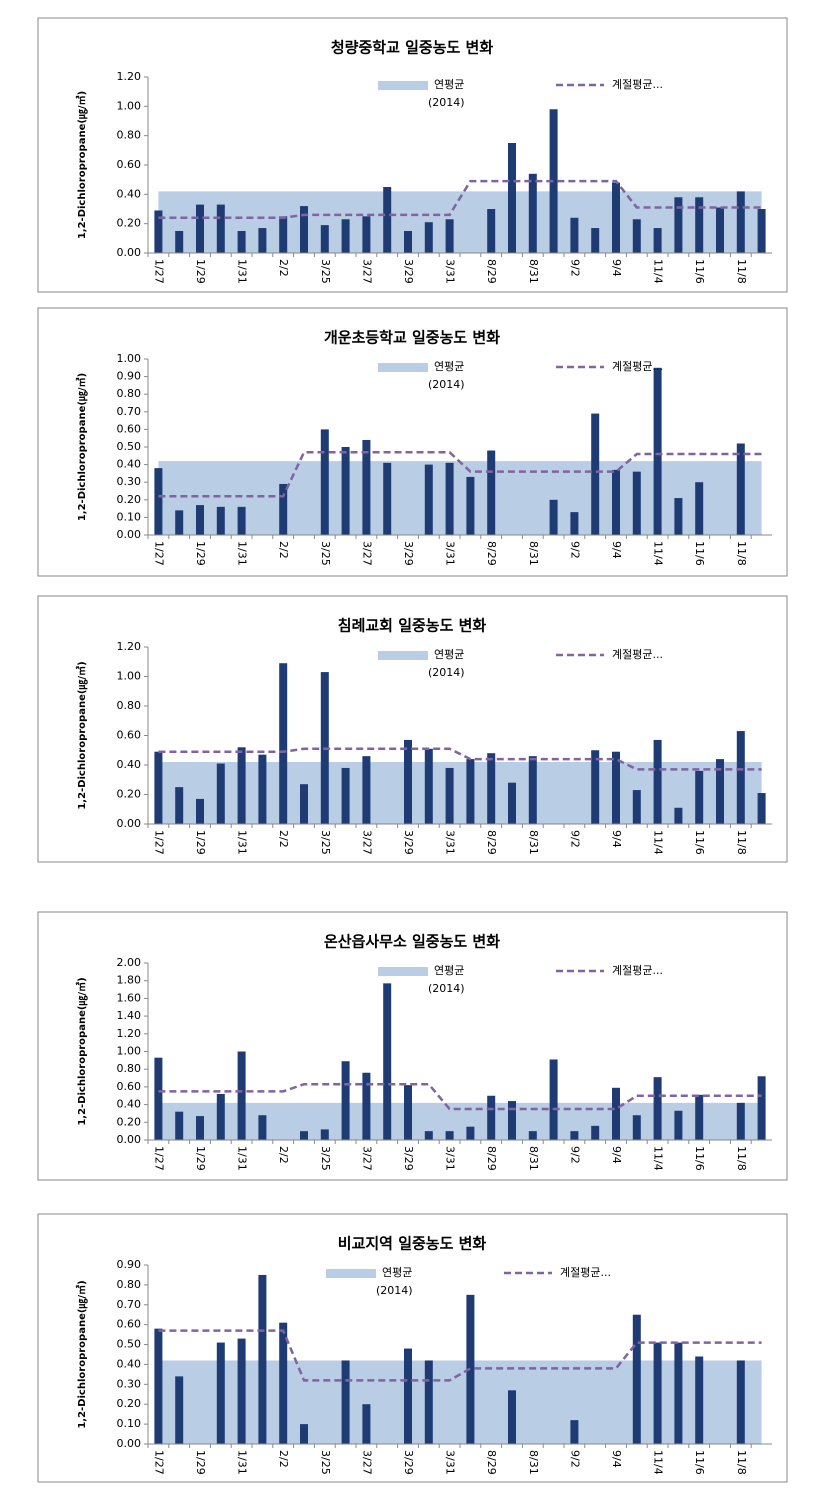  What do you see at coordinates (129, 997) in the screenshot?
I see `y-tick-label: 1.60` at bounding box center [129, 997].